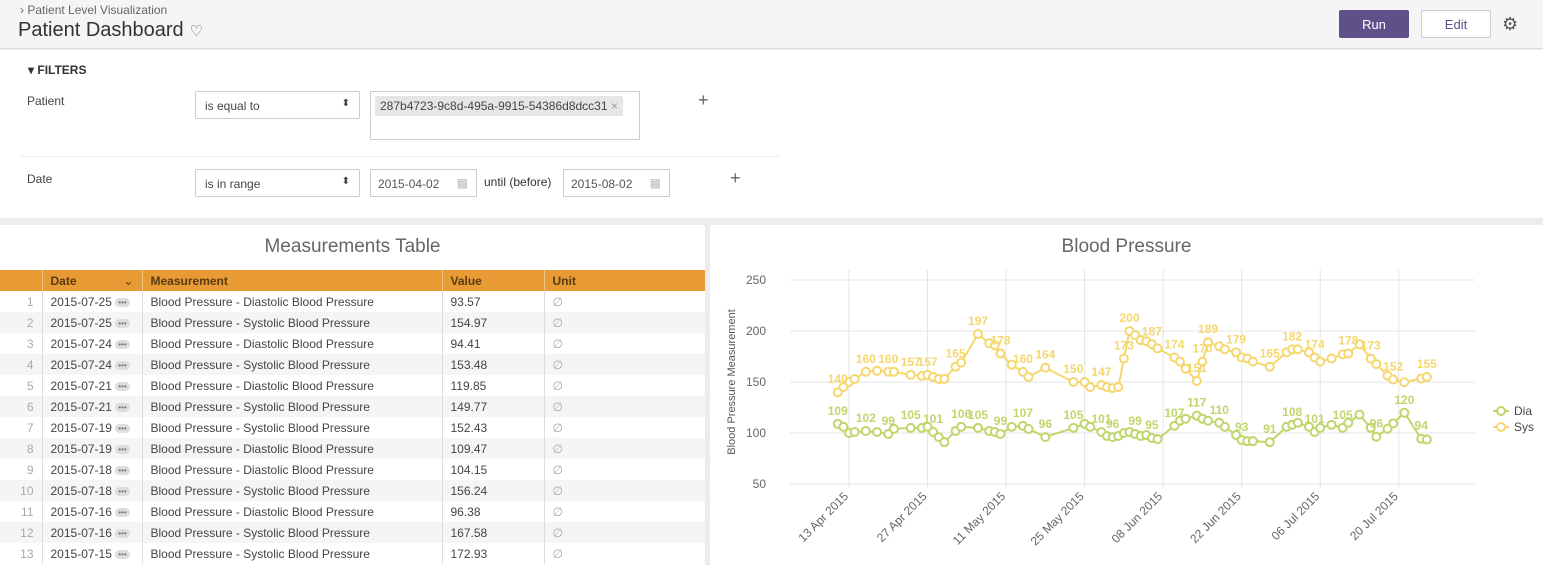 The image size is (1543, 565). I want to click on patient-operator-select: is equal to ⬍, so click(277, 105).